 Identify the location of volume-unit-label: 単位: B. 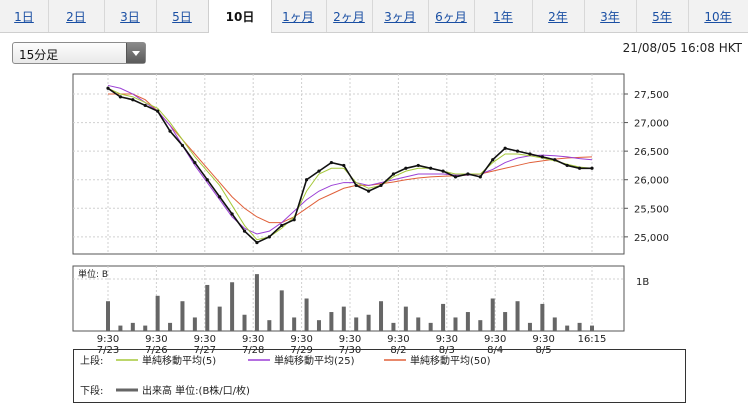
(93, 274).